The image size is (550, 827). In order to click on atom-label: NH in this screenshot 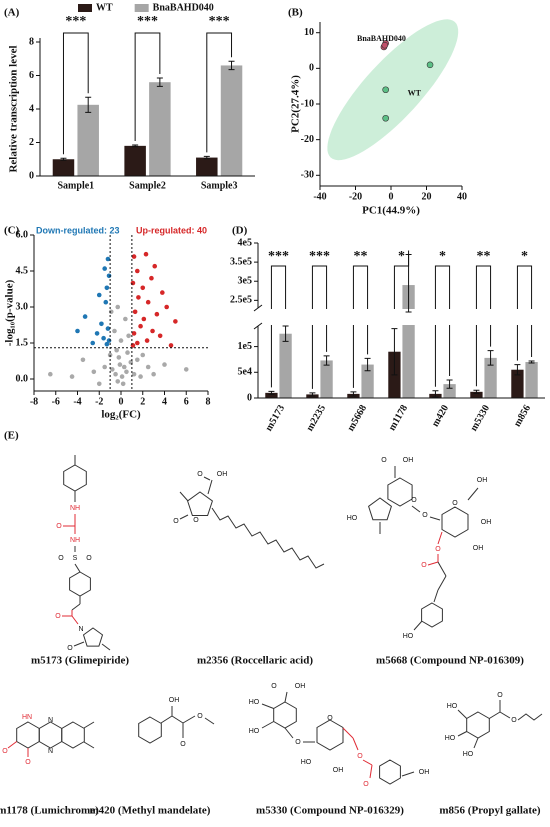, I will do `click(75, 508)`.